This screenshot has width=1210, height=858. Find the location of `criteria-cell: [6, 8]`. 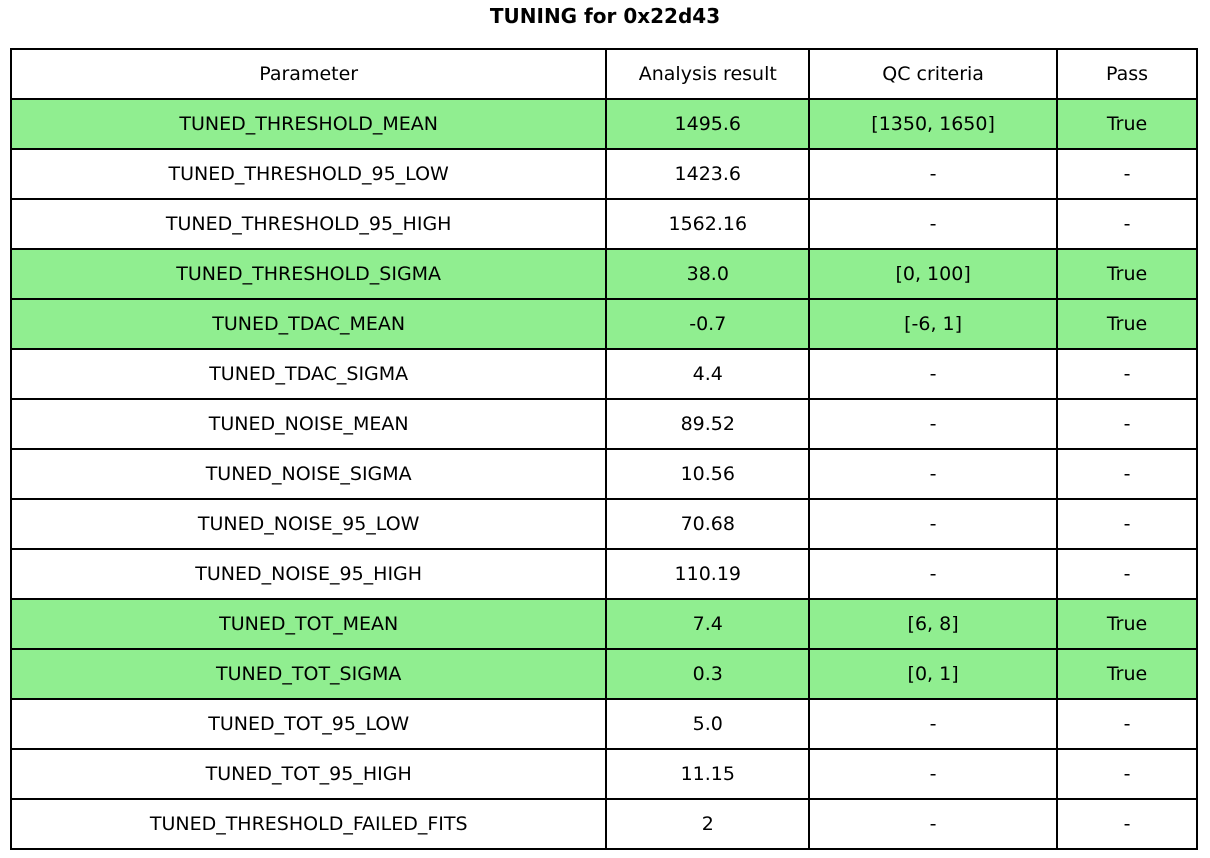

criteria-cell: [6, 8] is located at coordinates (933, 624).